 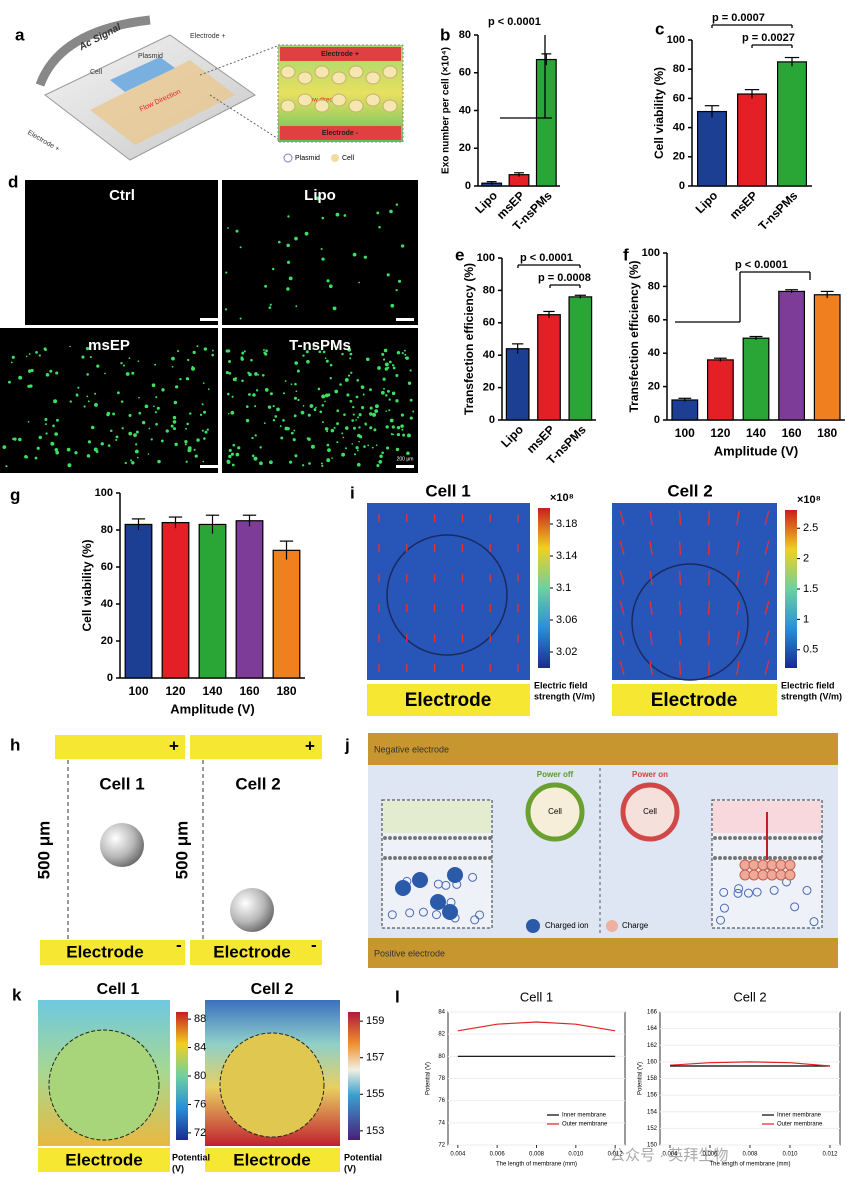 What do you see at coordinates (652, 1112) in the screenshot?
I see `y-tick-label: 154` at bounding box center [652, 1112].